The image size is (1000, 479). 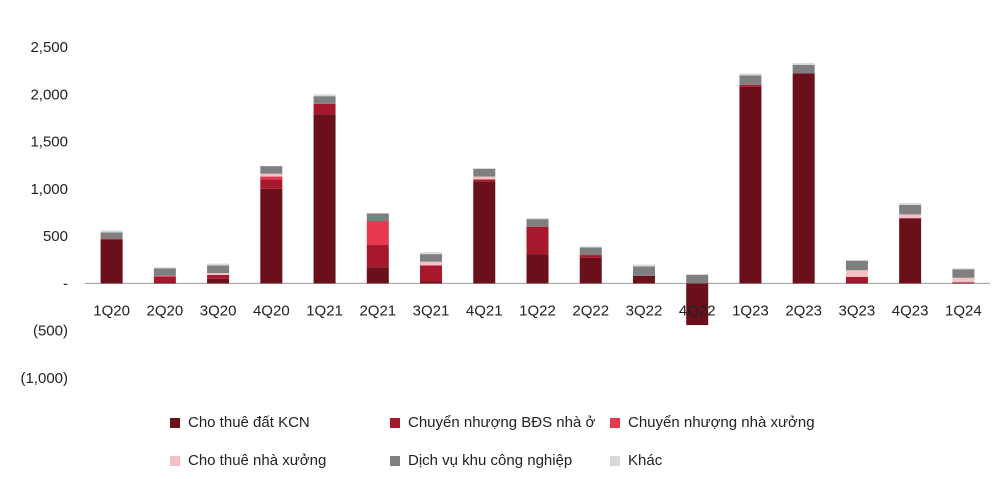 I want to click on legend-item: Khác, so click(x=636, y=460).